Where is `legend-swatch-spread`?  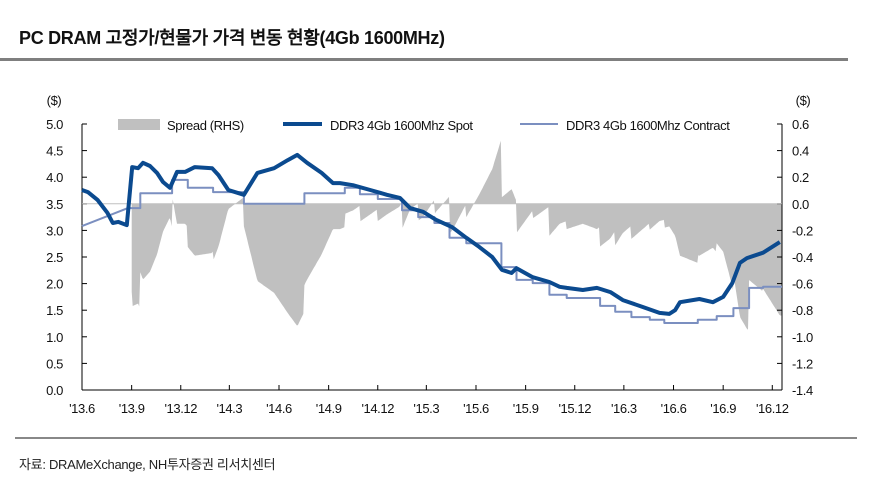 legend-swatch-spread is located at coordinates (139, 124).